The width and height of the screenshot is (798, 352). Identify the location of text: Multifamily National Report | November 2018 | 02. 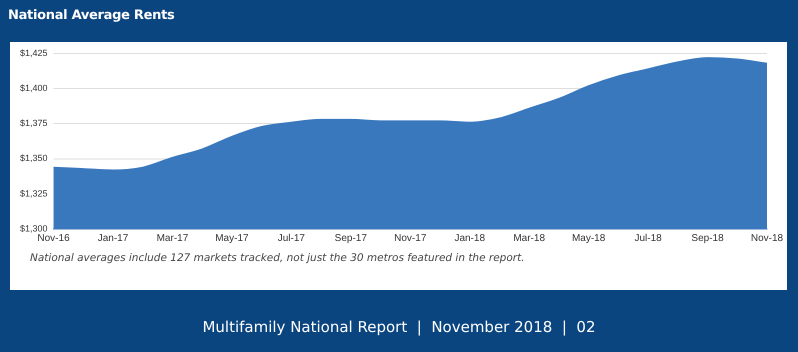
(399, 327).